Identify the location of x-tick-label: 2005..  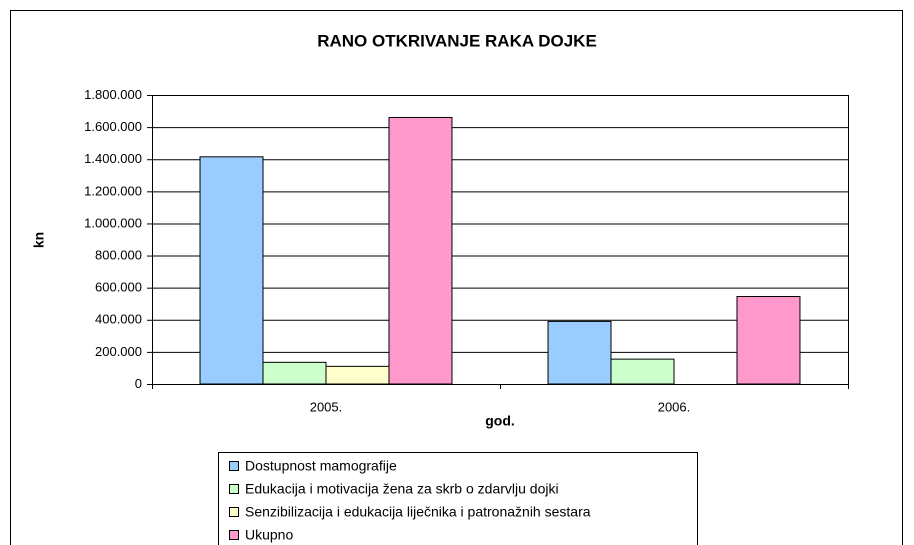
(326, 406).